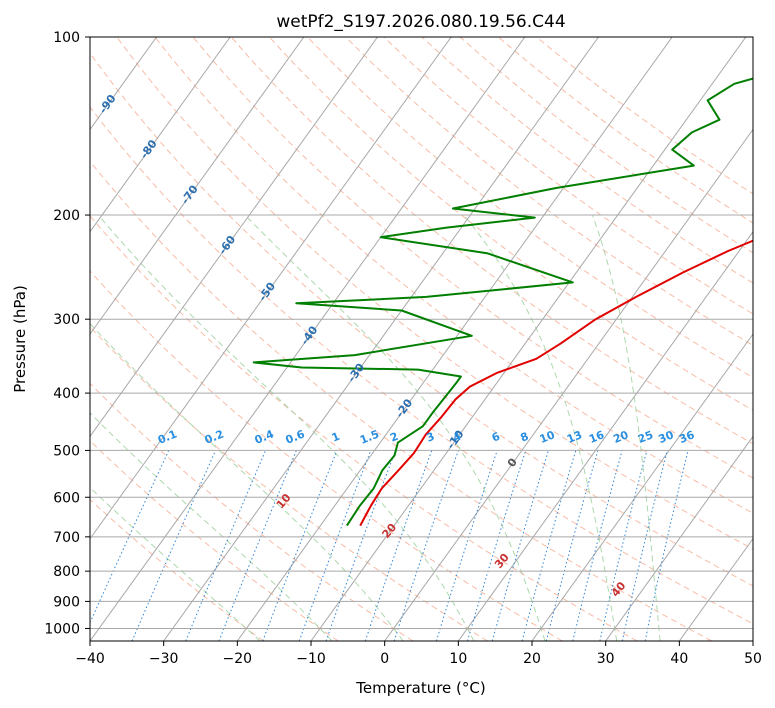 The height and width of the screenshot is (708, 775). I want to click on x-tick-label: −10, so click(311, 659).